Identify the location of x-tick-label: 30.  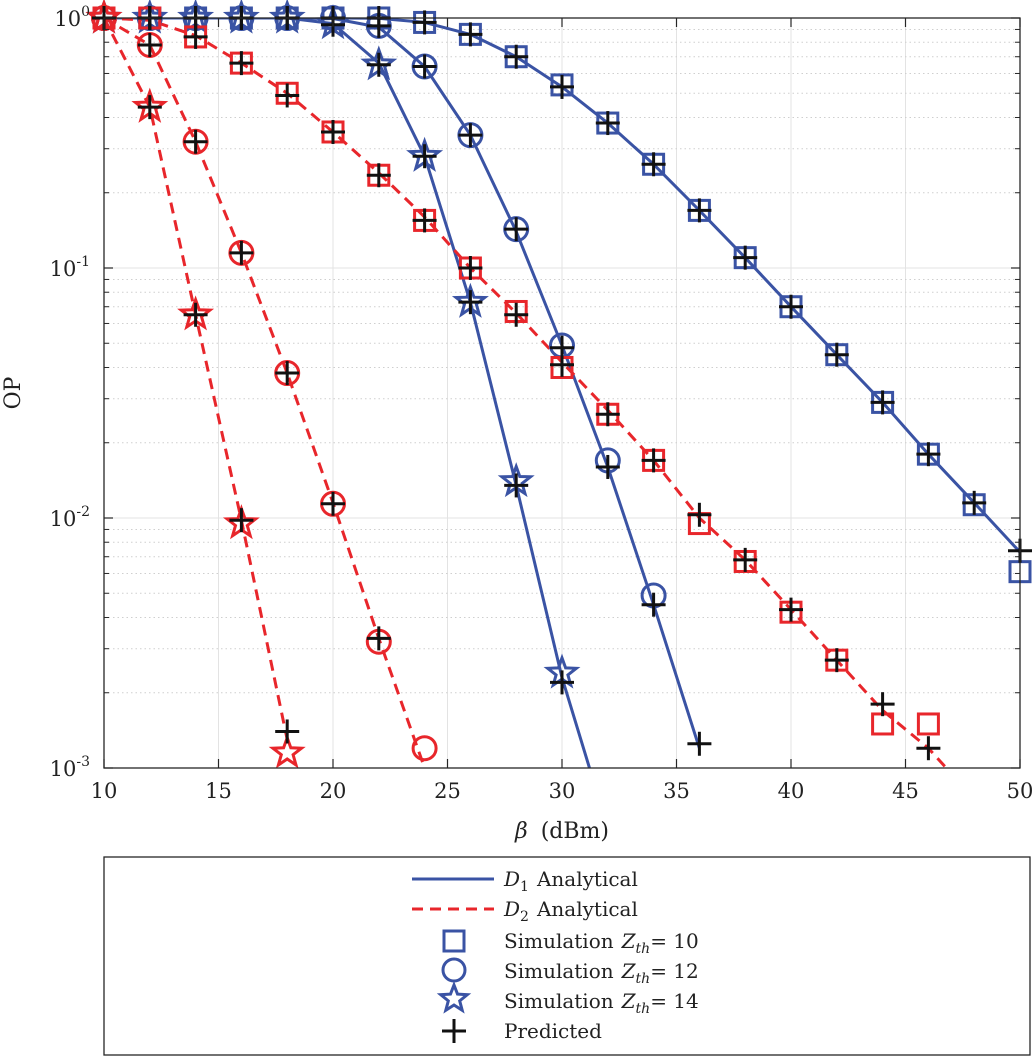
(562, 791).